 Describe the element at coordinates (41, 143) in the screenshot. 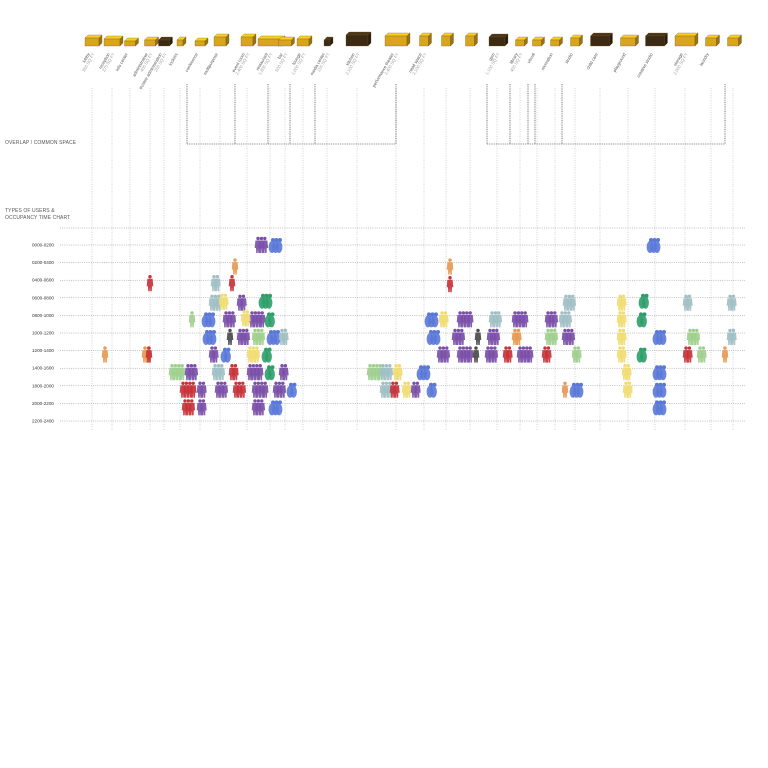

I see `overlap-label: OVERLAP / COMMON SPACE` at that location.